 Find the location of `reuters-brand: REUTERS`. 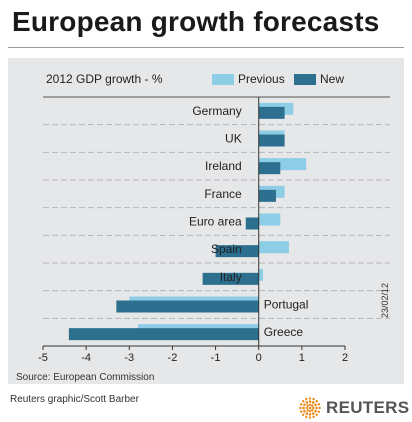

reuters-brand: REUTERS is located at coordinates (353, 408).